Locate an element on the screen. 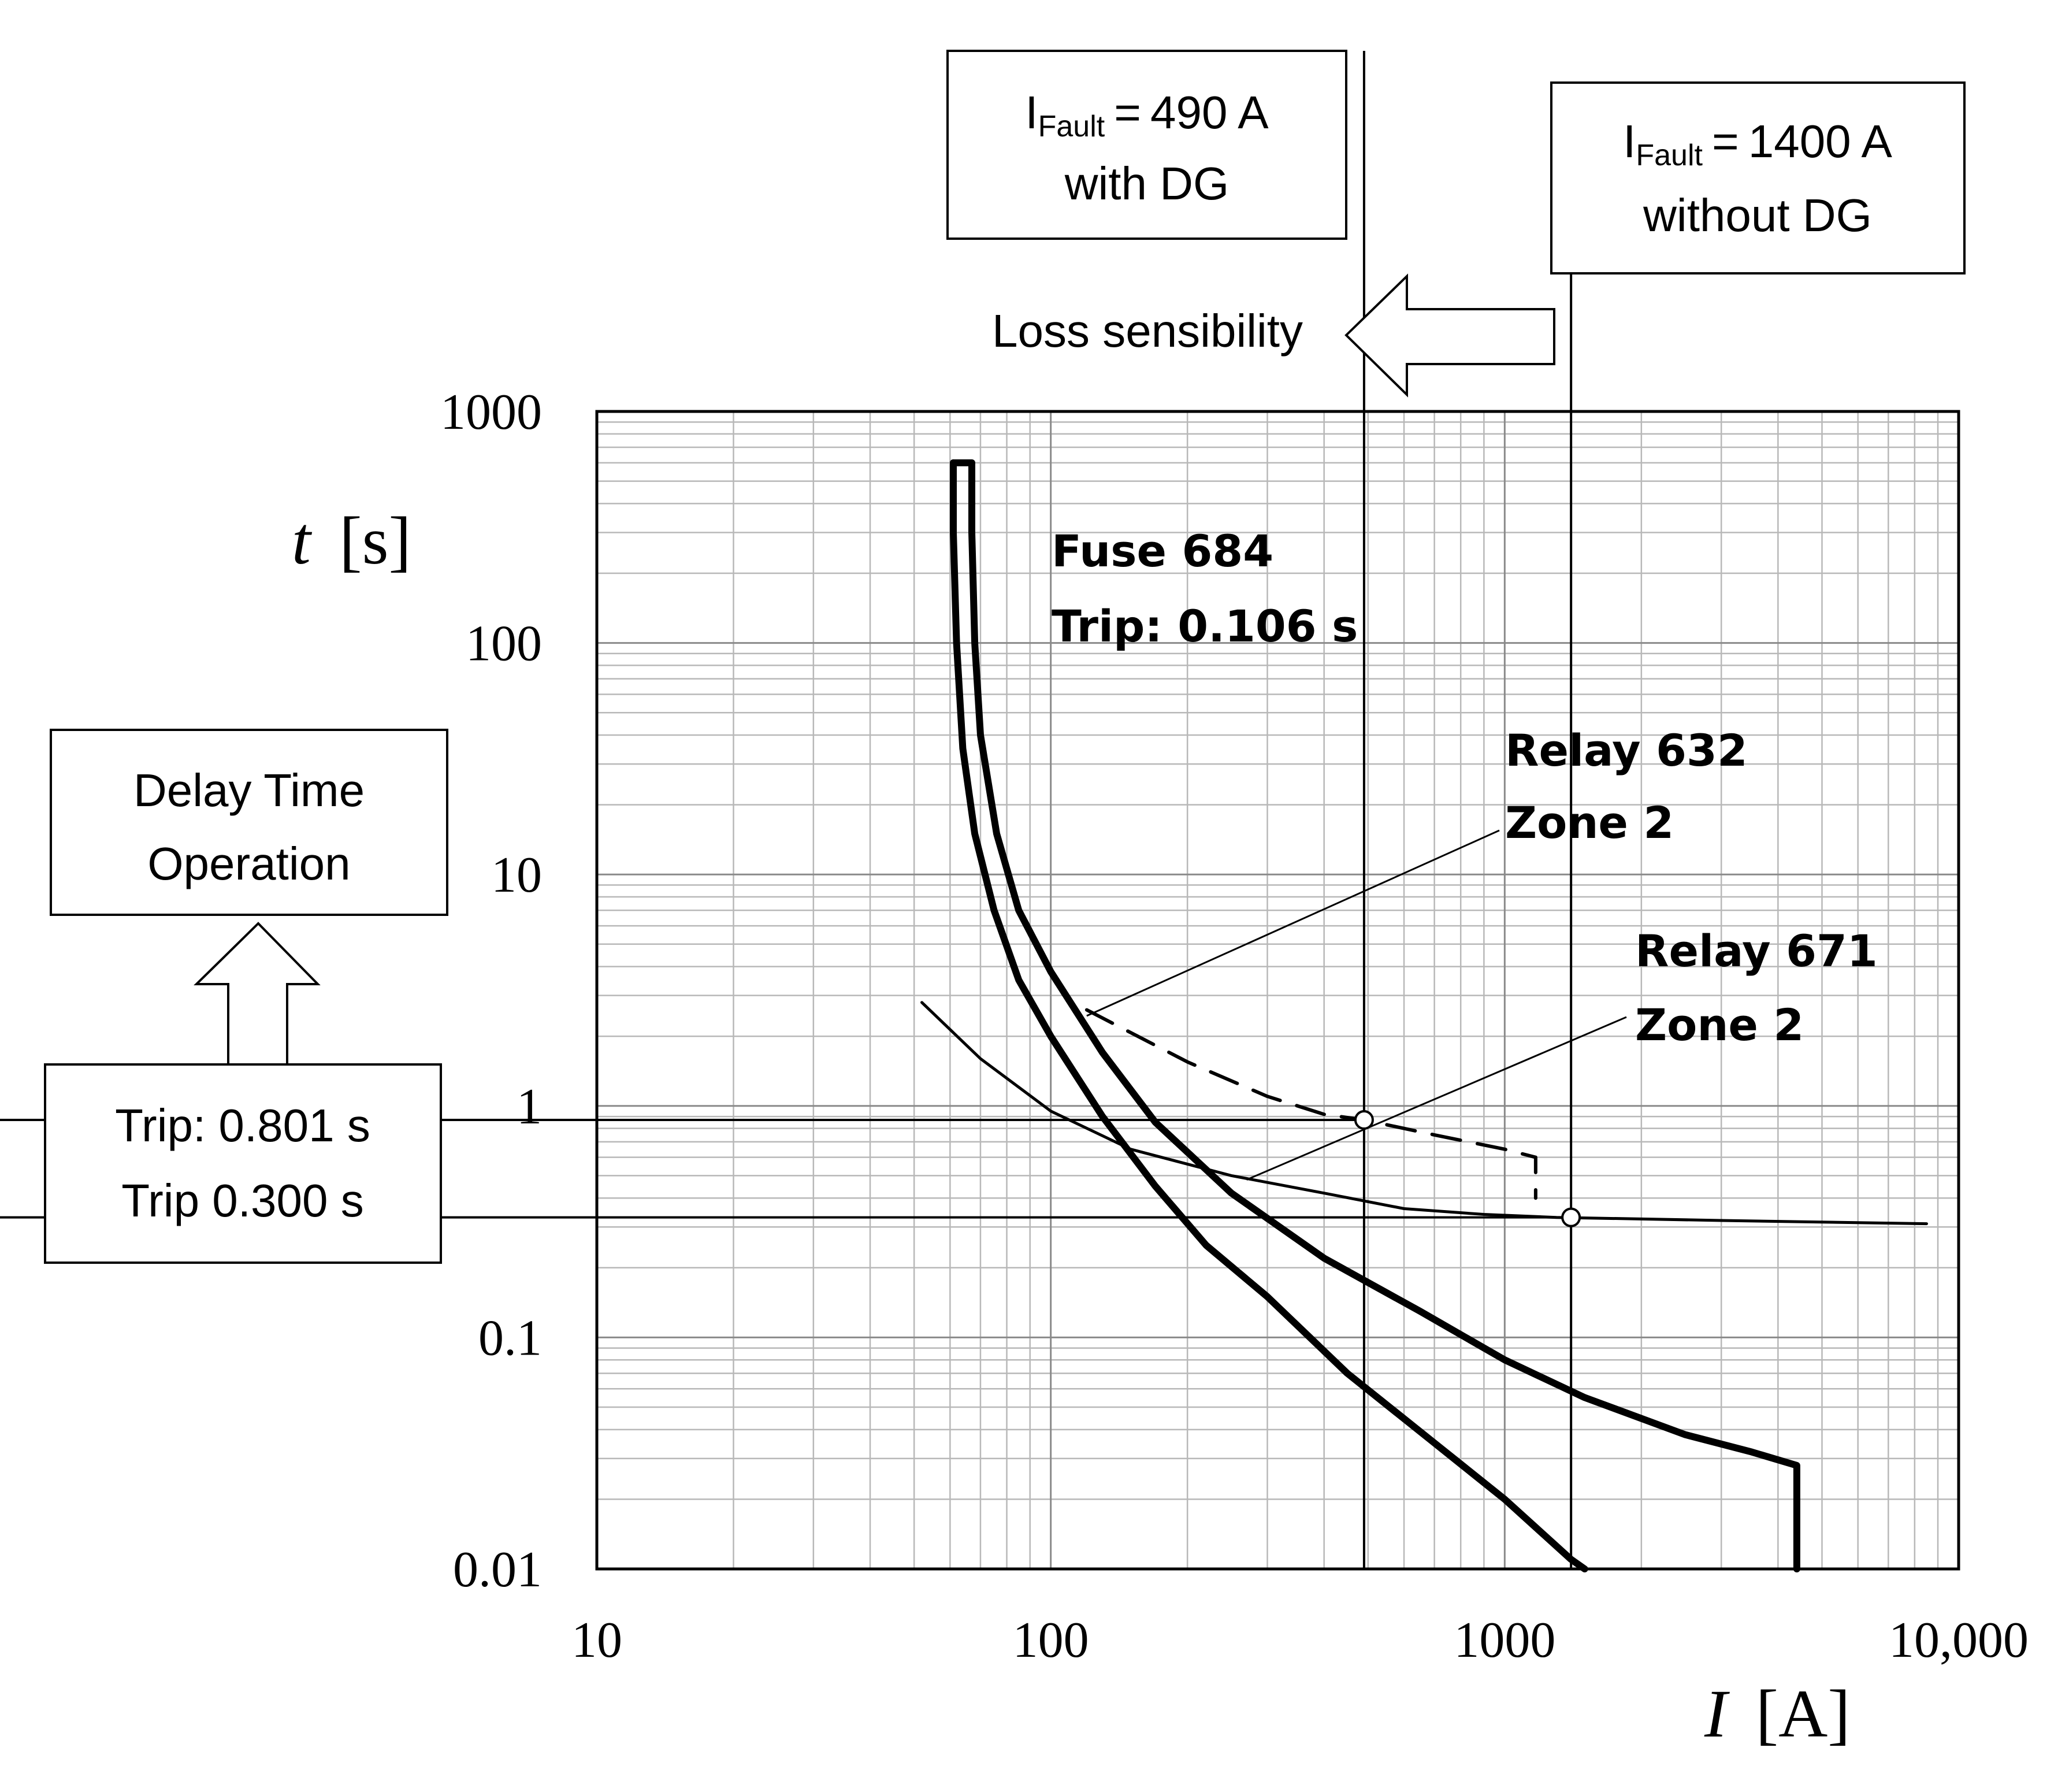 The image size is (2069, 1792). delay-time-box is located at coordinates (249, 822).